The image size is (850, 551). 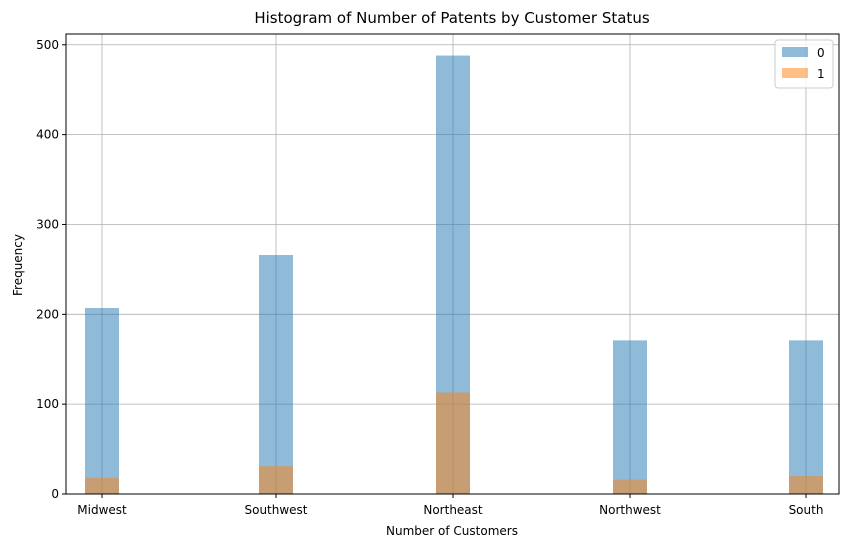 What do you see at coordinates (806, 417) in the screenshot?
I see `bar-series-0-south` at bounding box center [806, 417].